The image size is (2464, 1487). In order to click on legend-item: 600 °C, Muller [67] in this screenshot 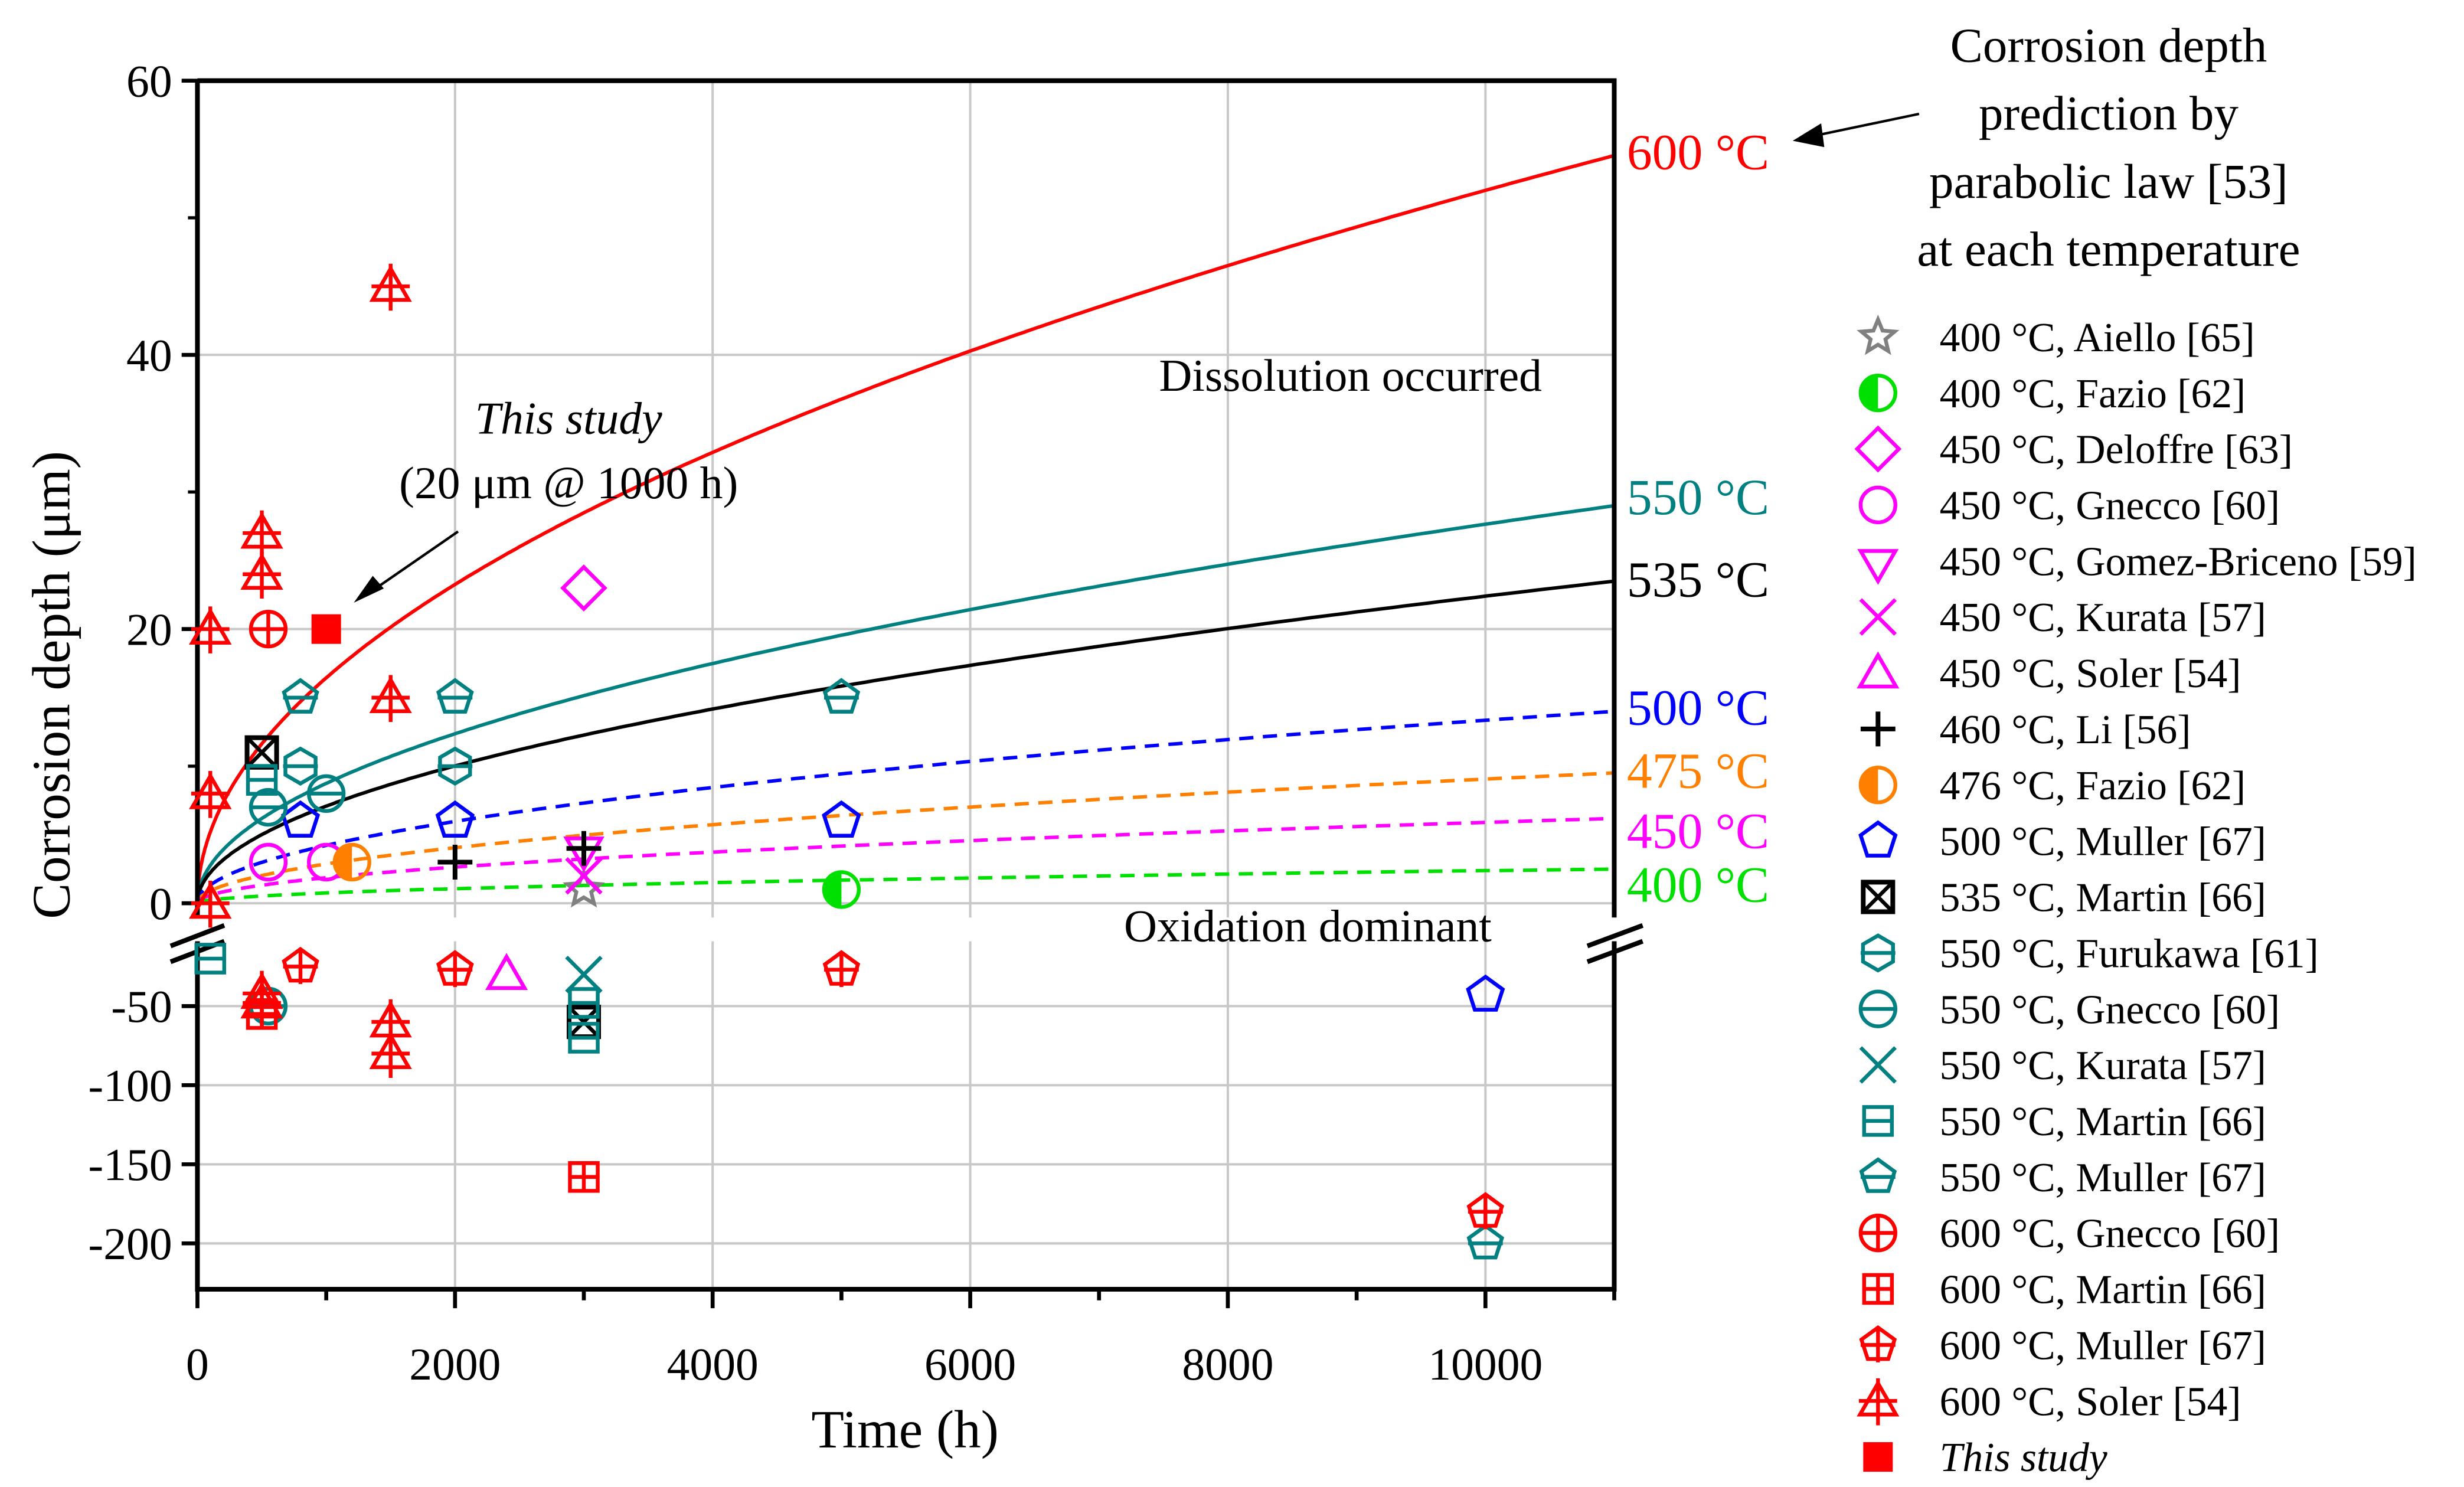, I will do `click(2062, 1345)`.